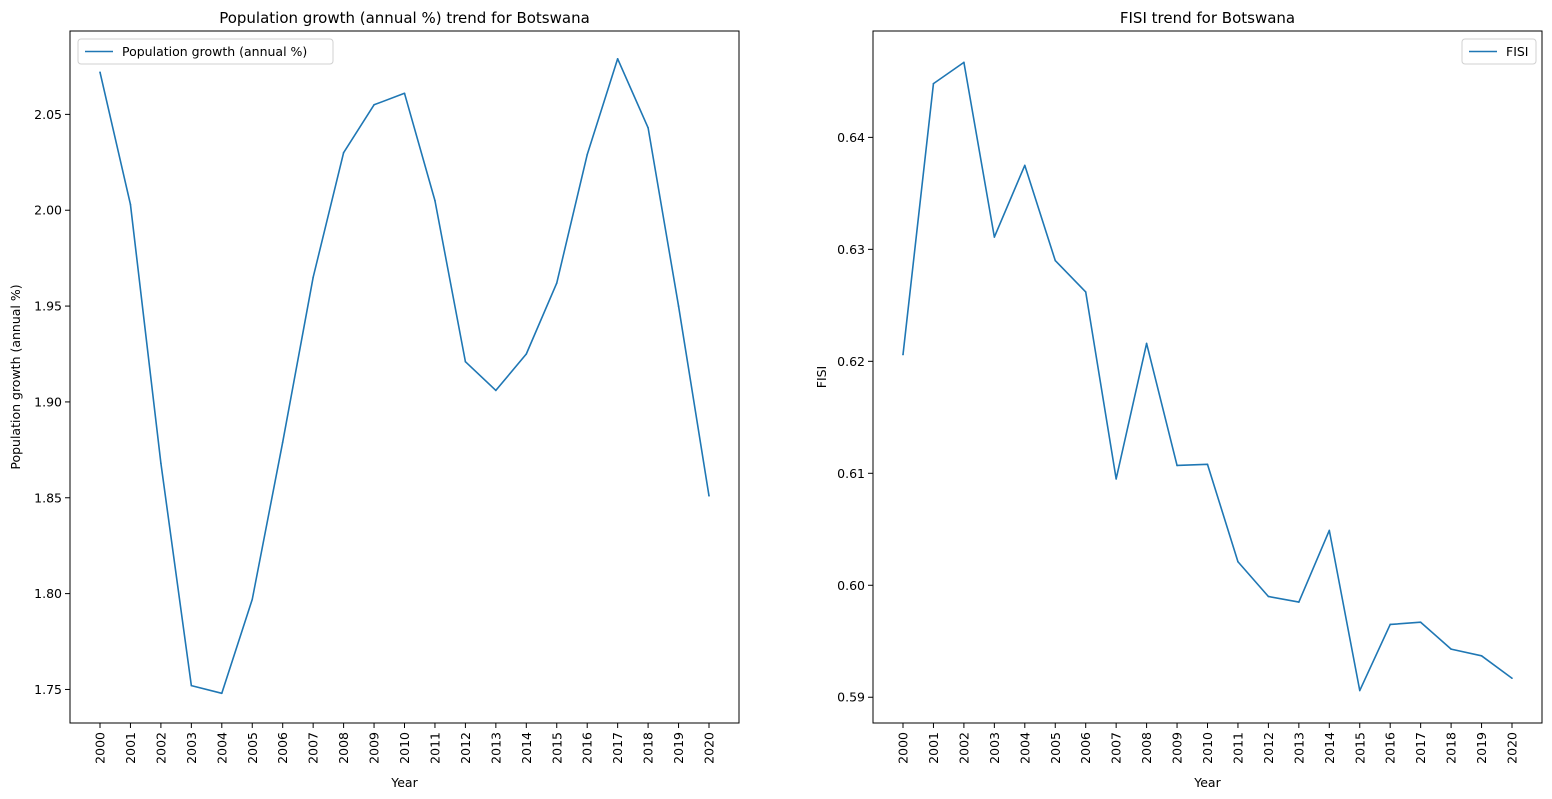 The height and width of the screenshot is (799, 1552). I want to click on y-tick-label: 1.80, so click(48, 593).